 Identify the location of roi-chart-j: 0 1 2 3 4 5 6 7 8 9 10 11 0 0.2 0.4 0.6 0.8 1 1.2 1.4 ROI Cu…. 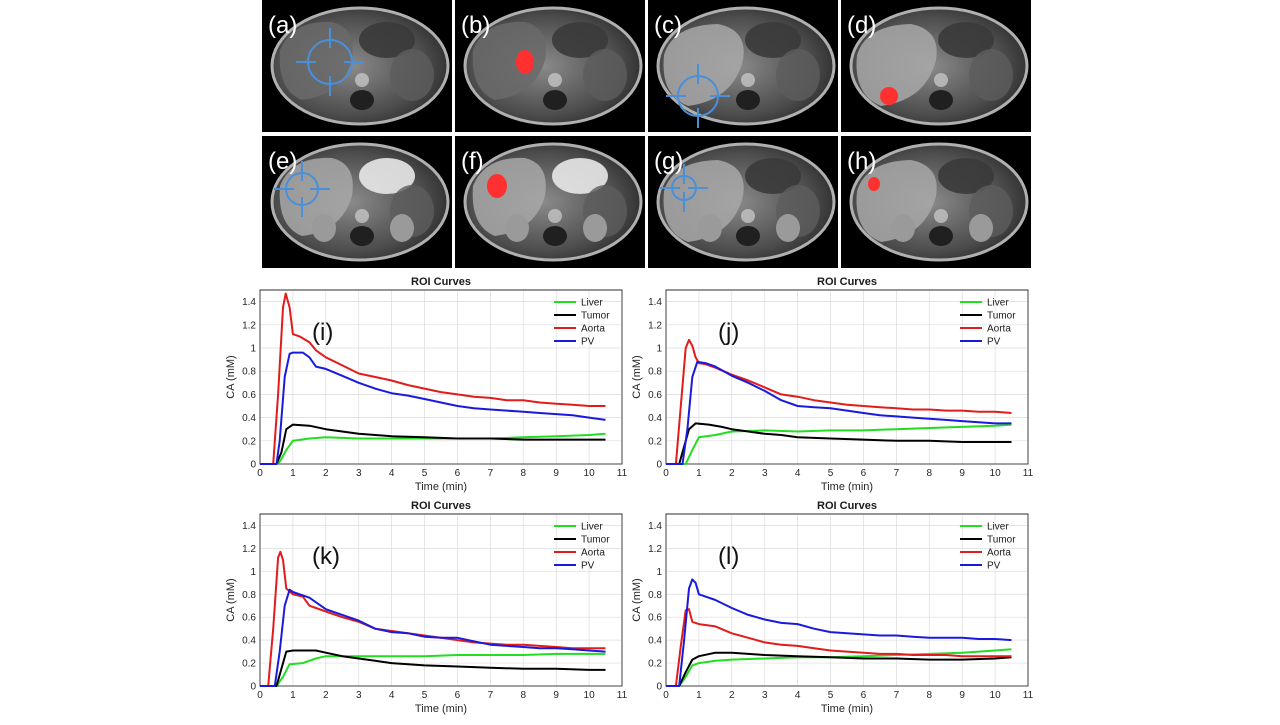
(833, 385).